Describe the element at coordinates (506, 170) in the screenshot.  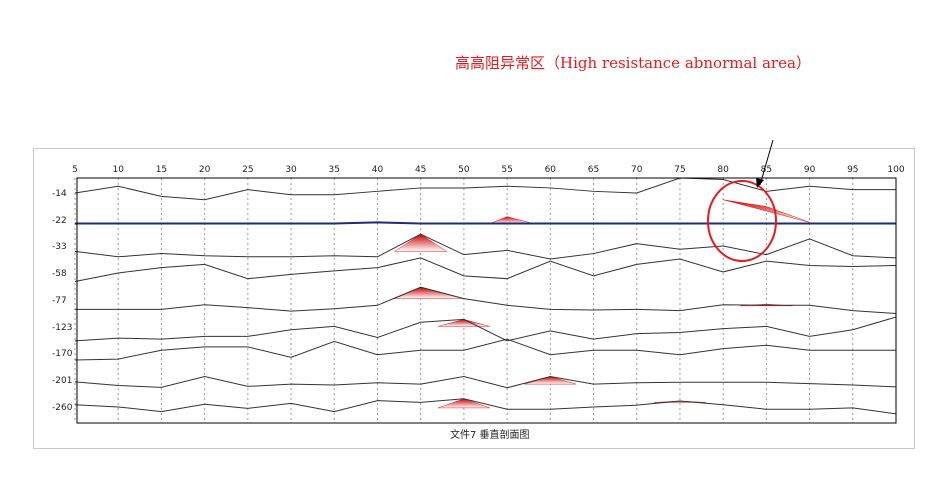
I see `x-tick-label: 55` at that location.